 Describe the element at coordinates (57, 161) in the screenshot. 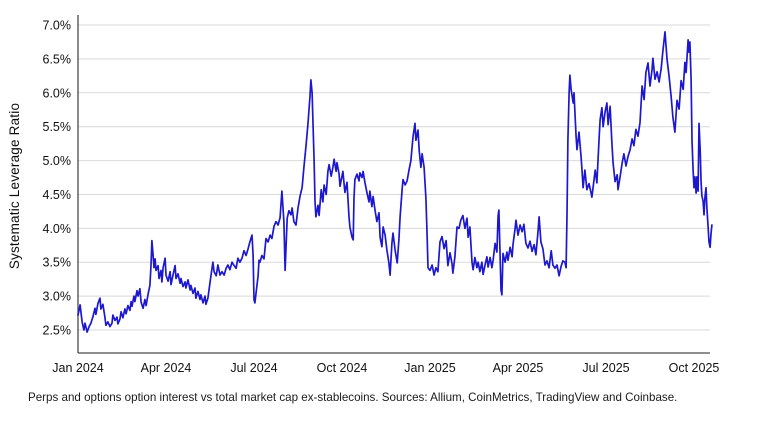

I see `y-tick-label: 5.0%` at that location.